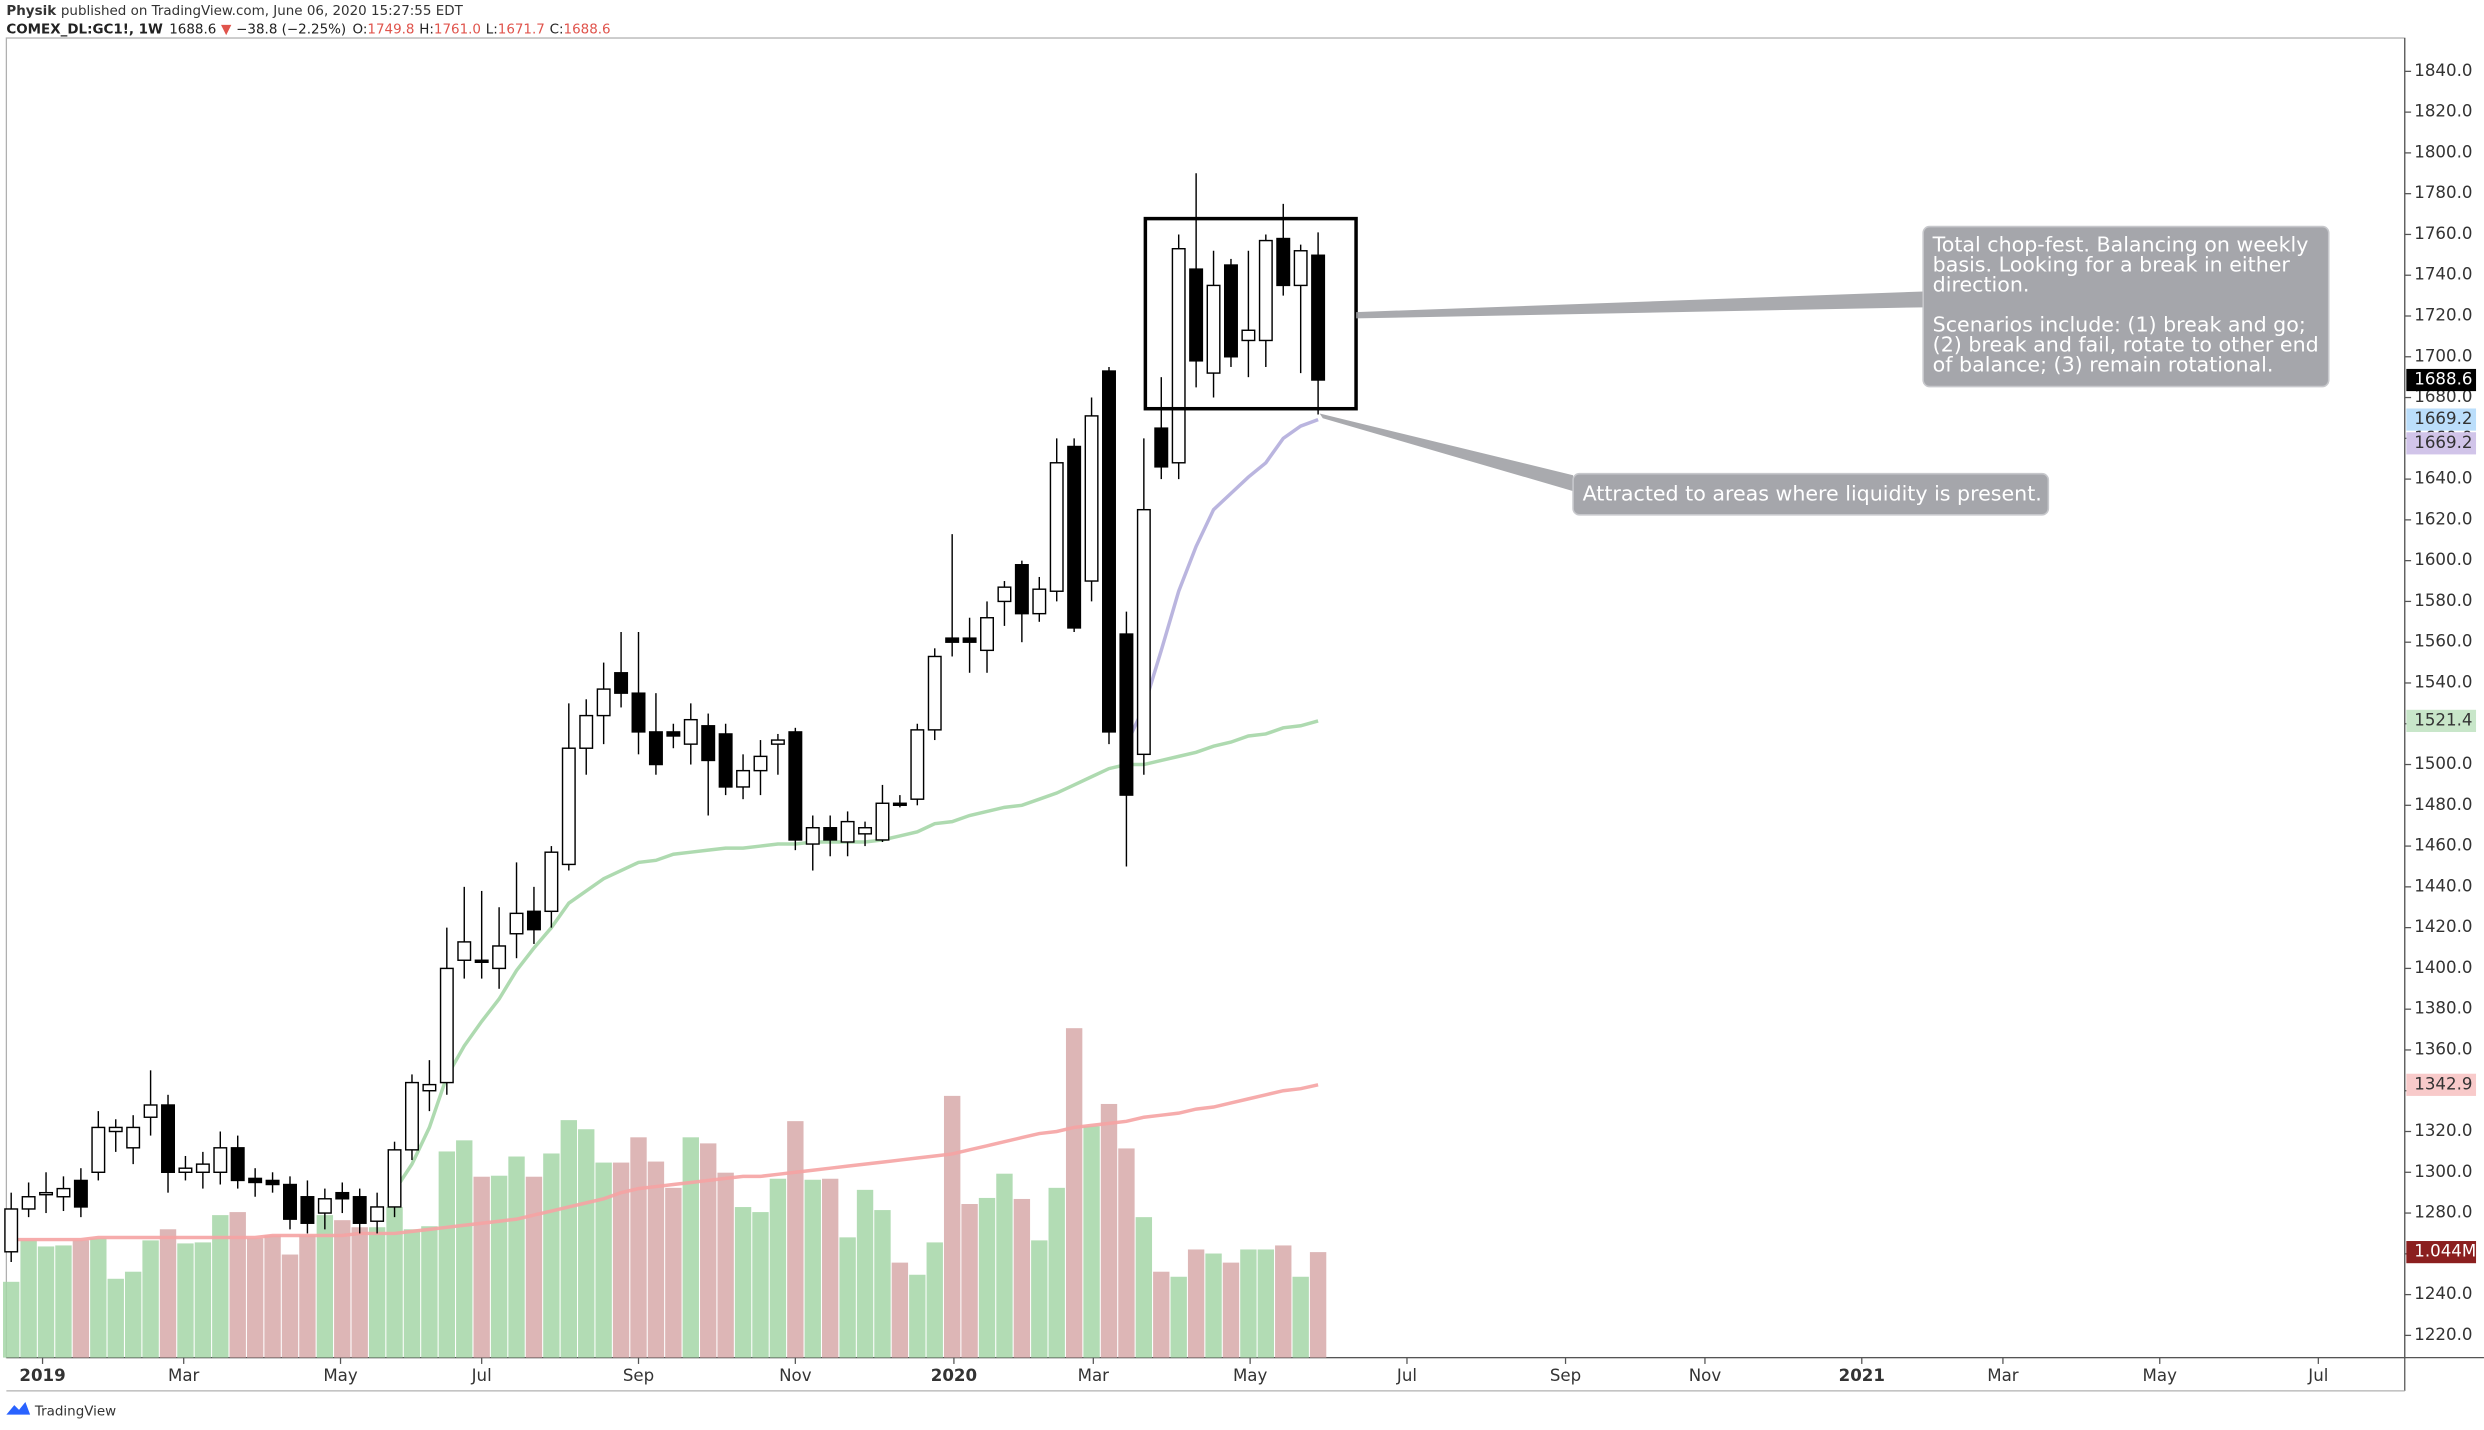 The image size is (2484, 1430). Describe the element at coordinates (2443, 885) in the screenshot. I see `y-tick-label: 1440.0` at that location.